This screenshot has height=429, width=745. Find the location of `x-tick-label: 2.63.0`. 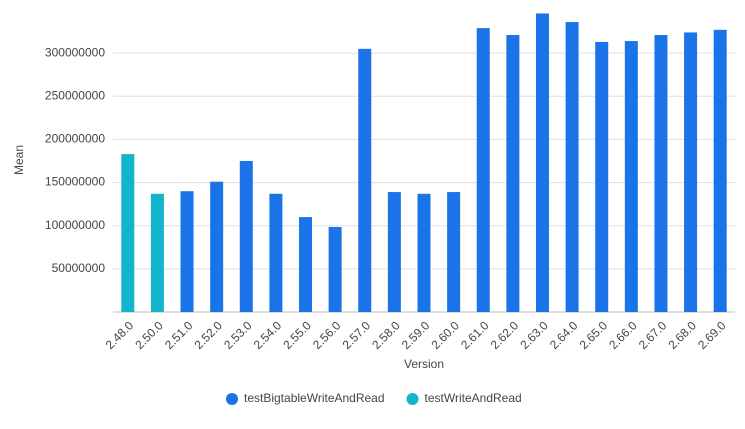

x-tick-label: 2.63.0 is located at coordinates (534, 335).